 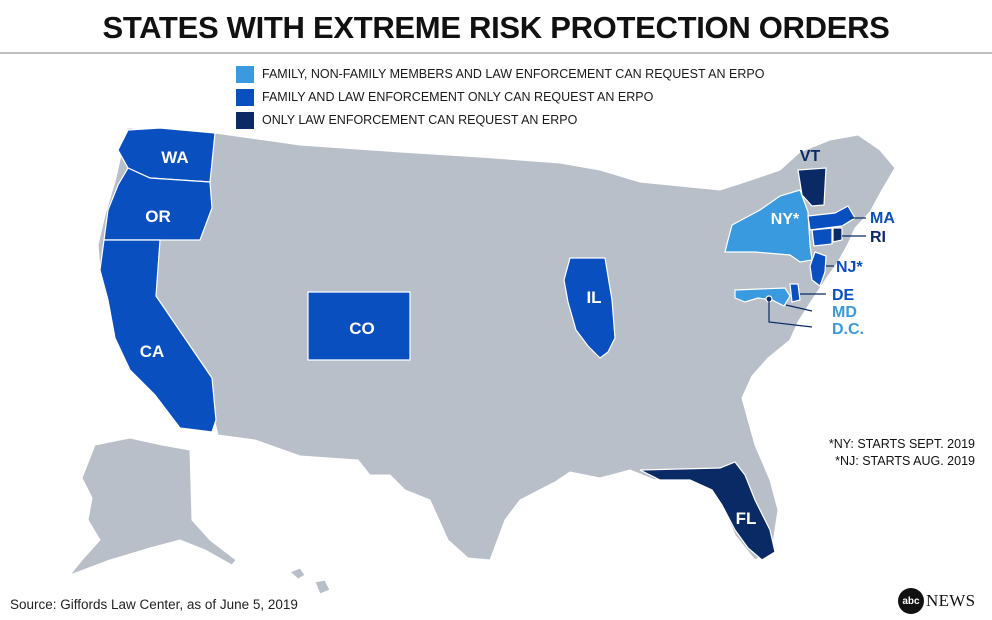 What do you see at coordinates (158, 204) in the screenshot?
I see `state-or` at bounding box center [158, 204].